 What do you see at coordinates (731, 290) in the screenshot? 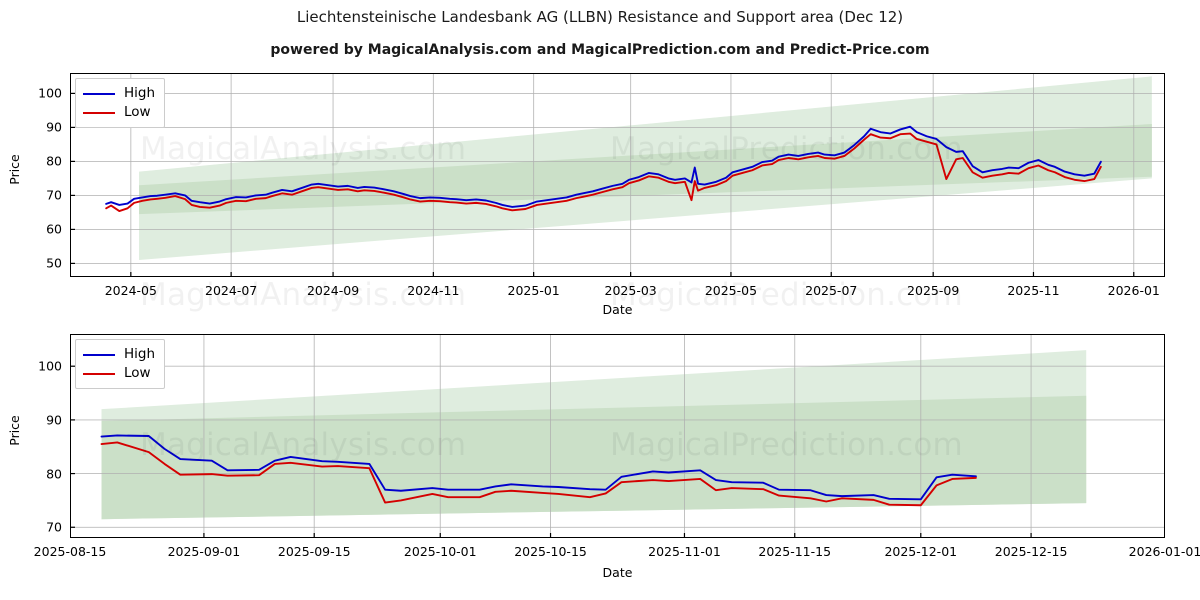
I see `x-tick-label: 2025-05` at bounding box center [731, 290].